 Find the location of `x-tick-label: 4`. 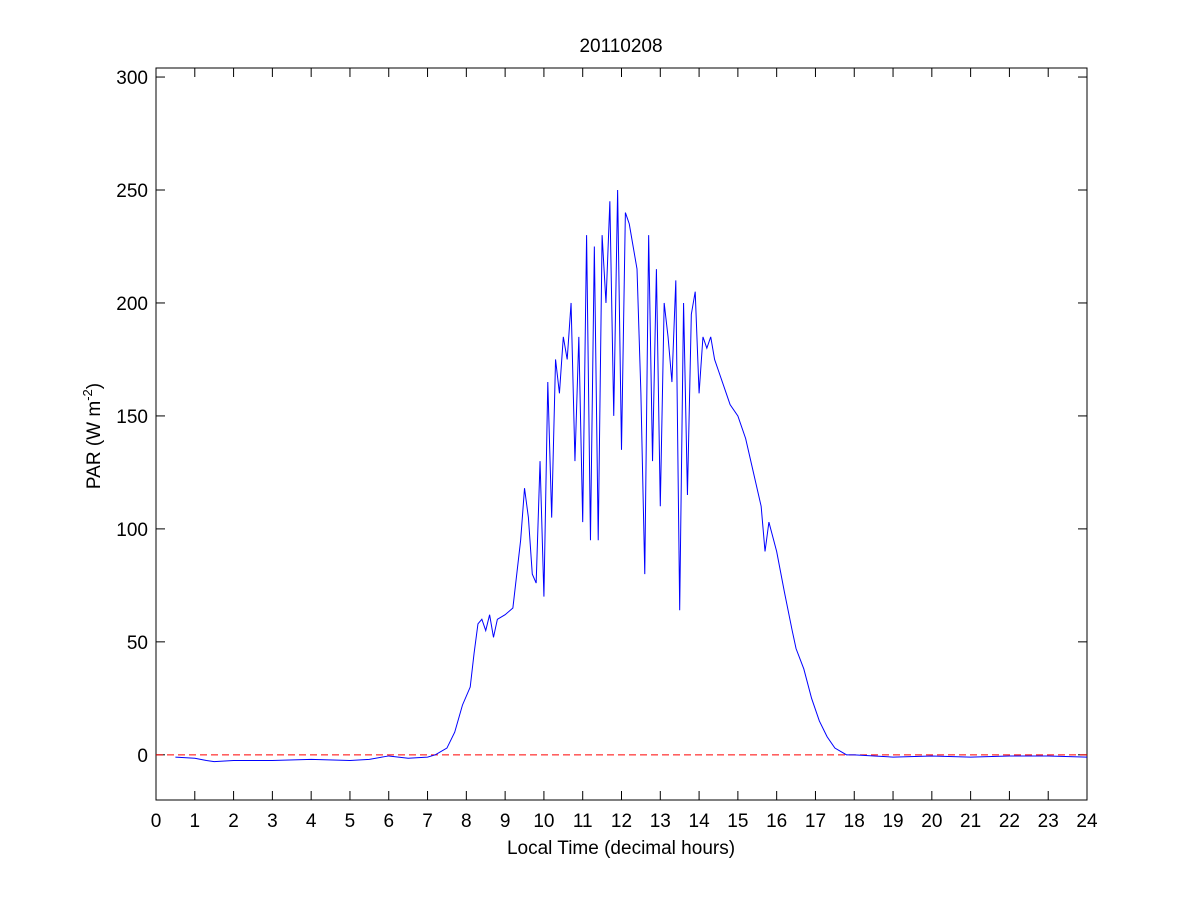

x-tick-label: 4 is located at coordinates (311, 821).